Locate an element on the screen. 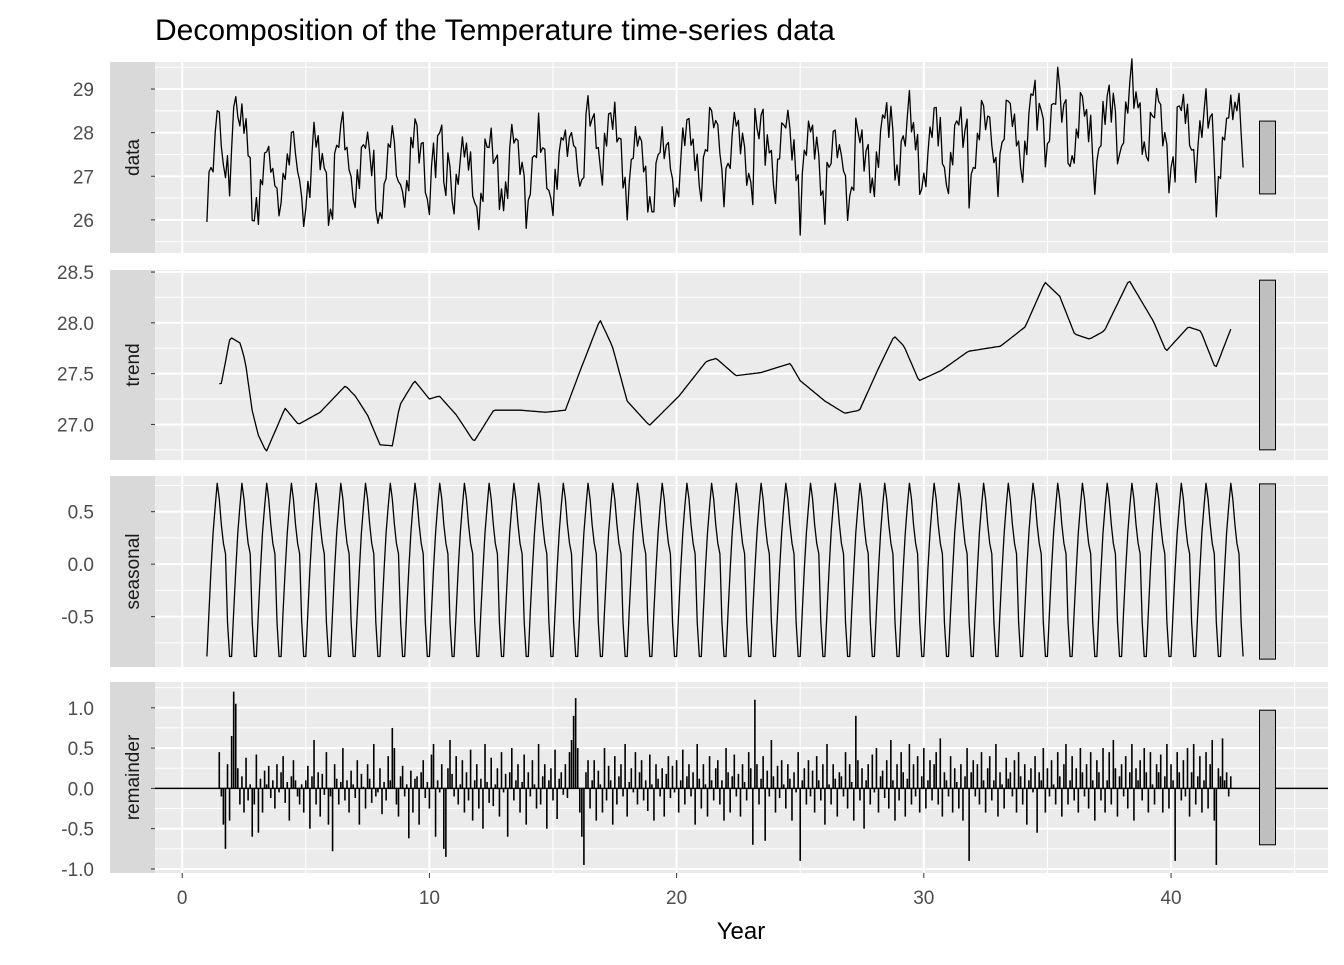 Image resolution: width=1344 pixels, height=965 pixels. strip-data is located at coordinates (132, 157).